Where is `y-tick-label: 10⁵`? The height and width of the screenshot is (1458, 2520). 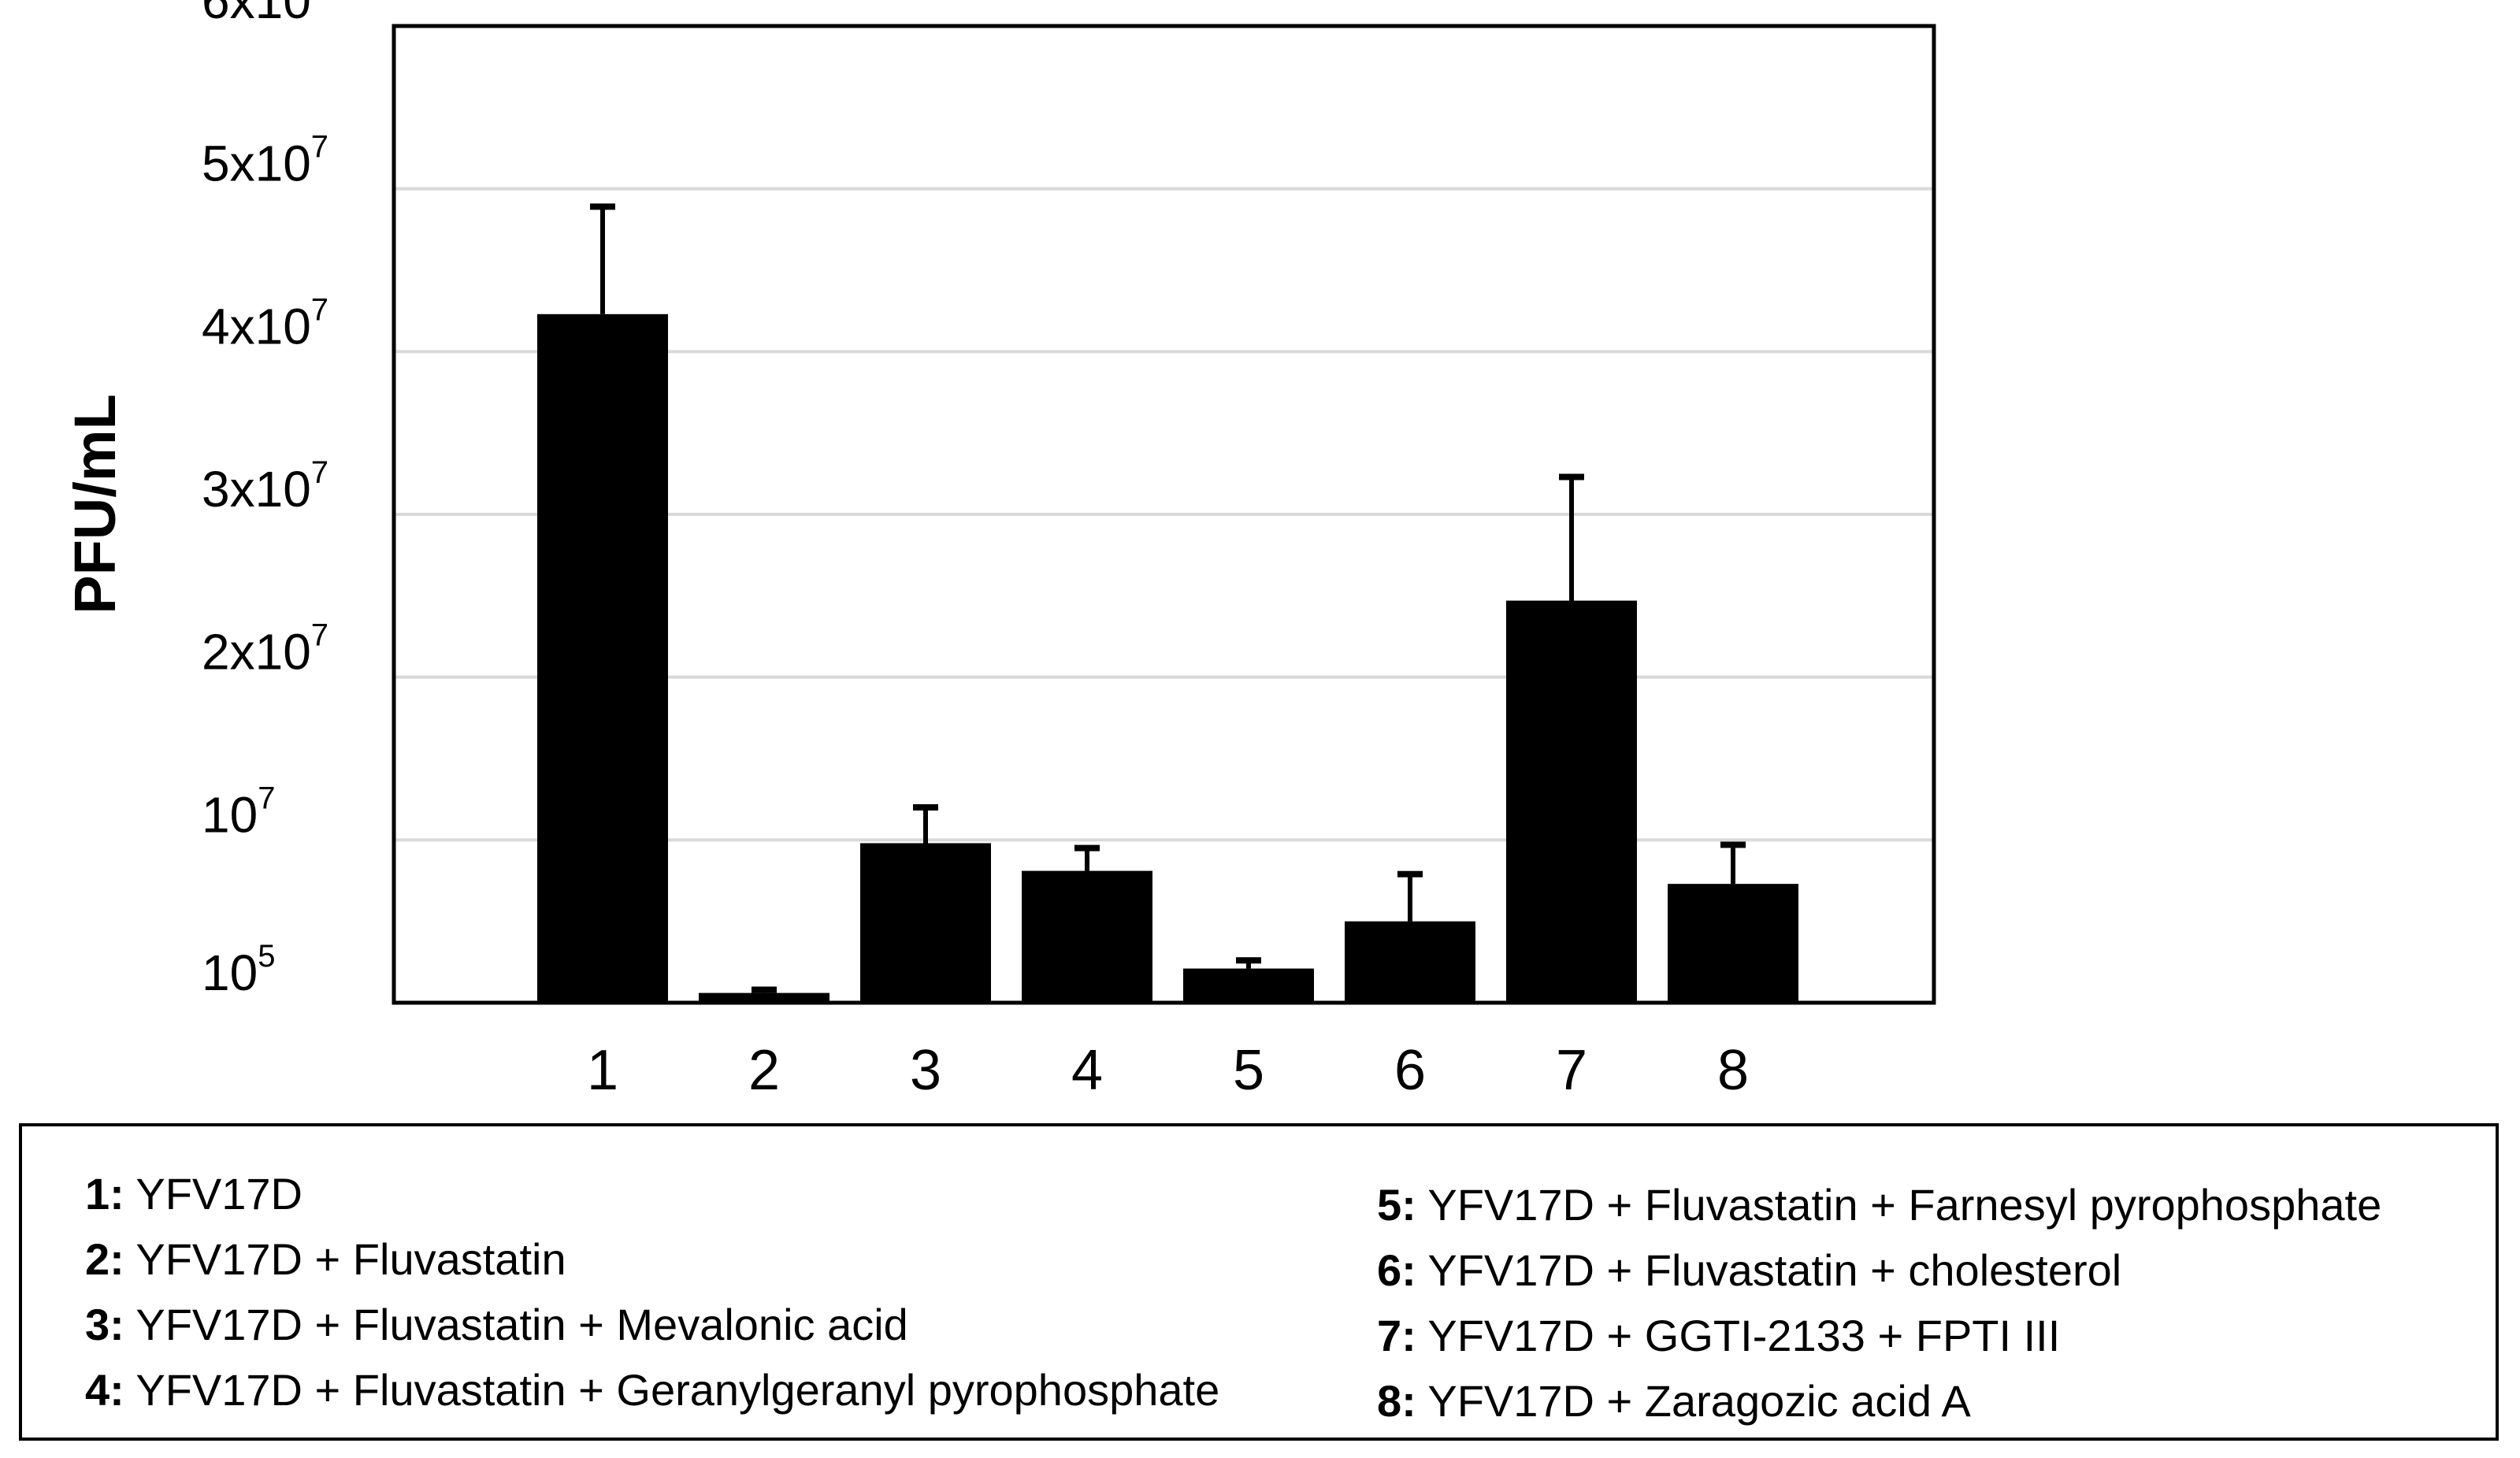 y-tick-label: 10⁵ is located at coordinates (238, 970).